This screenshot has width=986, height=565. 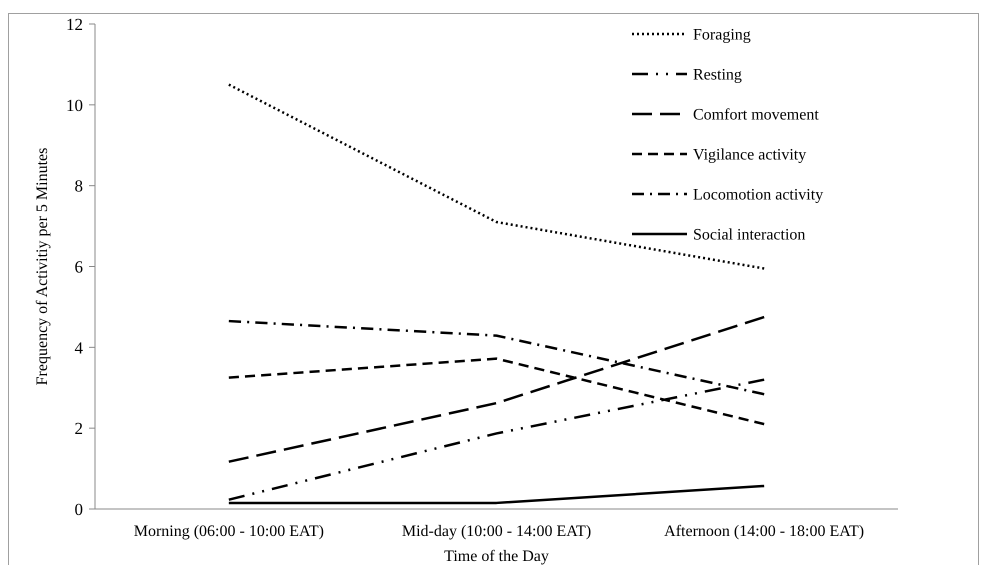 What do you see at coordinates (717, 75) in the screenshot?
I see `legend-label: Resting` at bounding box center [717, 75].